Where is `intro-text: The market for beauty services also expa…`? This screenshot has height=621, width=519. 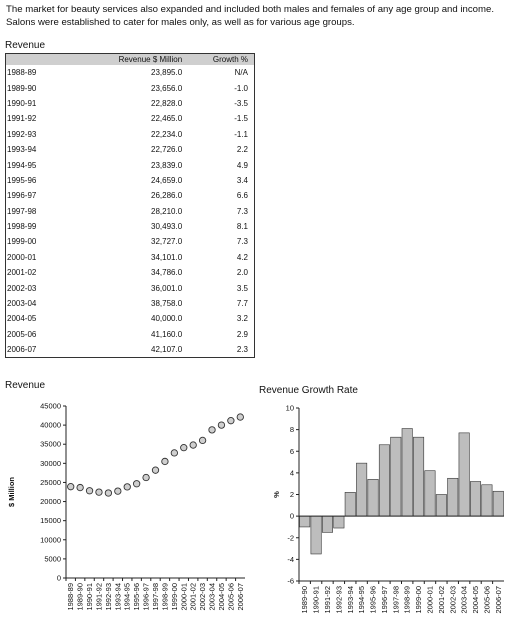 intro-text: The market for beauty services also expa… is located at coordinates (262, 16).